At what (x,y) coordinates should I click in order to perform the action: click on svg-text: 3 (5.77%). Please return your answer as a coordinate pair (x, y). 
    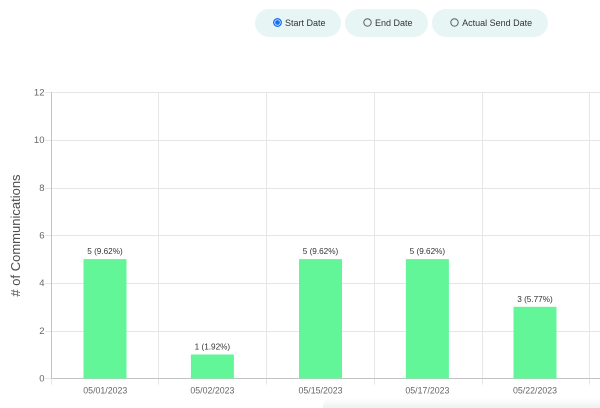
    Looking at the image, I should click on (535, 299).